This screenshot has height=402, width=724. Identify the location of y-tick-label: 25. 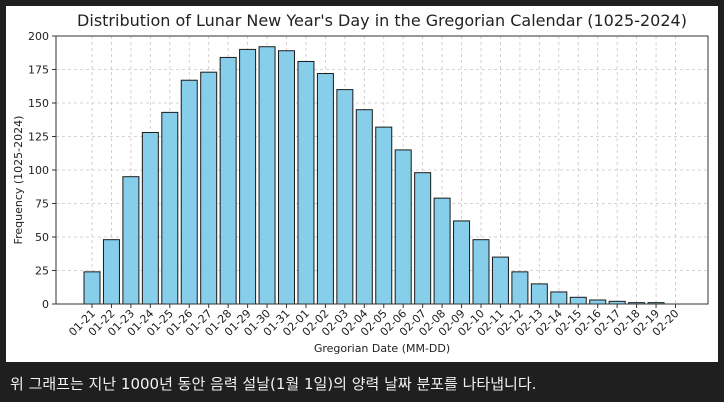
(42, 271).